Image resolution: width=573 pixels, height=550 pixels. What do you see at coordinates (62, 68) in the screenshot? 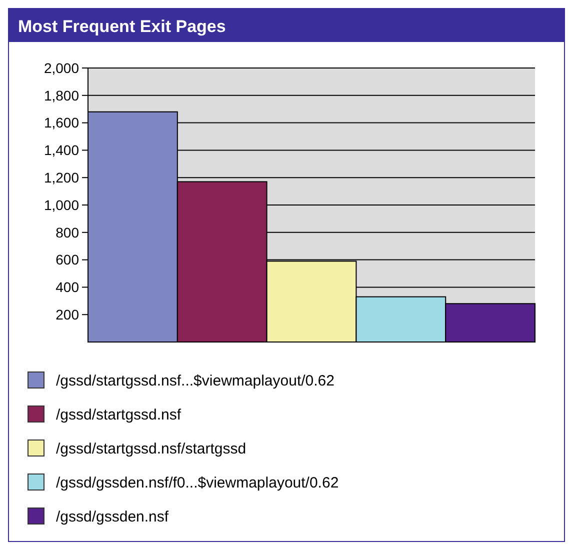
I see `y-tick-label: 2,000` at bounding box center [62, 68].